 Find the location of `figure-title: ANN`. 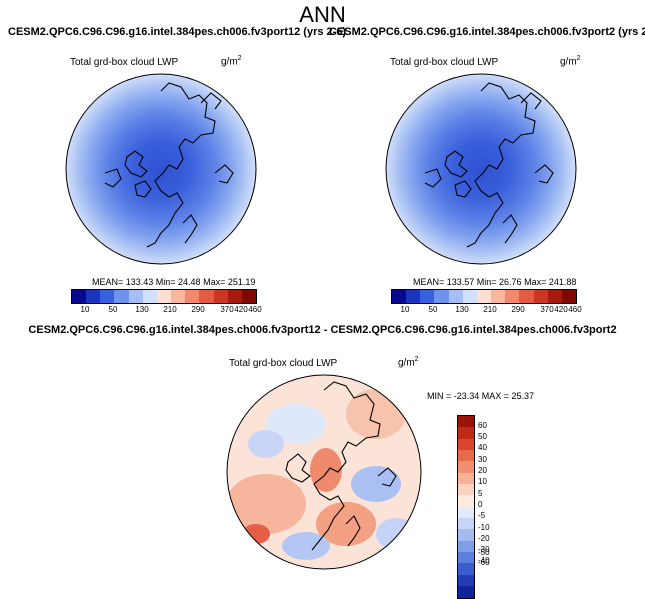

figure-title: ANN is located at coordinates (322, 14).